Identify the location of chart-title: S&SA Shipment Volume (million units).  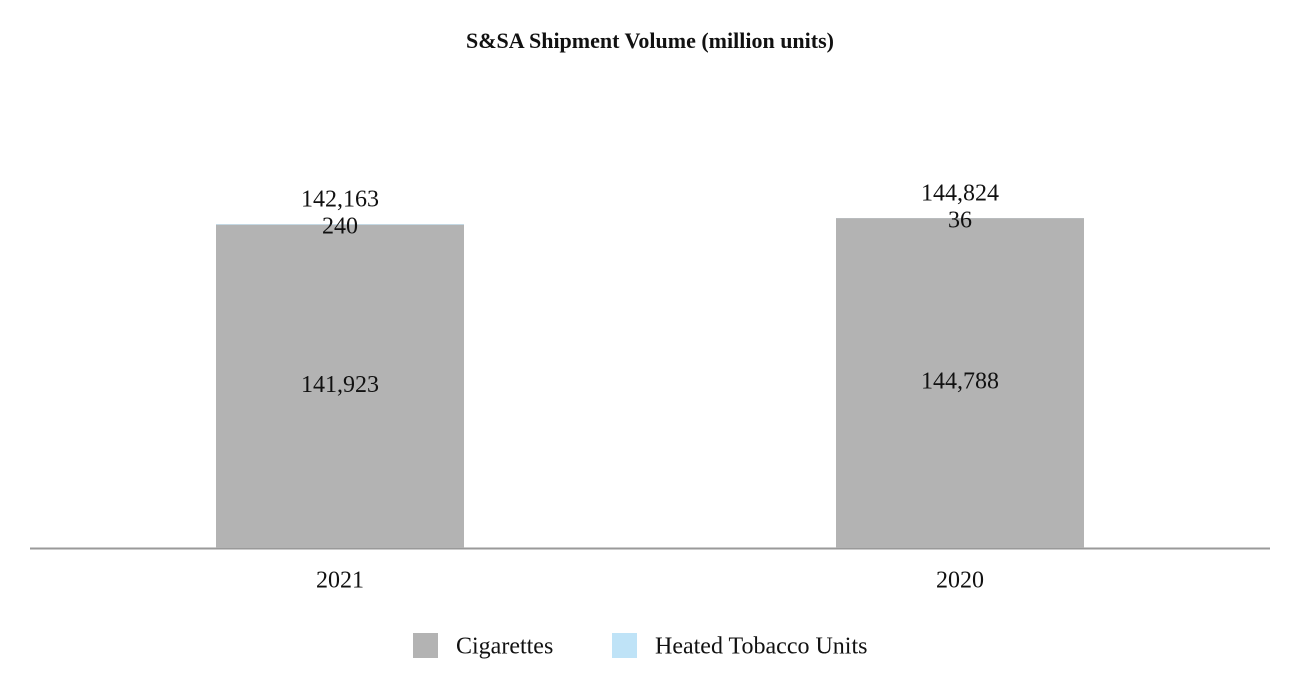
(650, 40).